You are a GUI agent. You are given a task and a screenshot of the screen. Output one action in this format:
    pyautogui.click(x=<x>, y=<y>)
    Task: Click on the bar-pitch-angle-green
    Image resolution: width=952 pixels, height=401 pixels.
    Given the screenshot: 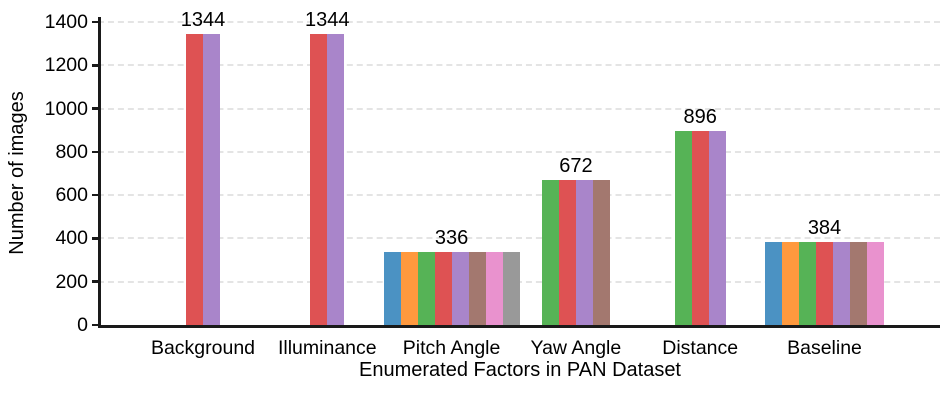 What is the action you would take?
    pyautogui.click(x=426, y=288)
    